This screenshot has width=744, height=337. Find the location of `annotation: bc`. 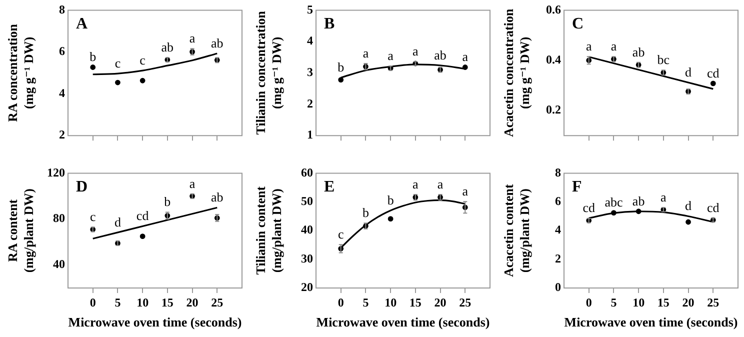

annotation: bc is located at coordinates (663, 60).